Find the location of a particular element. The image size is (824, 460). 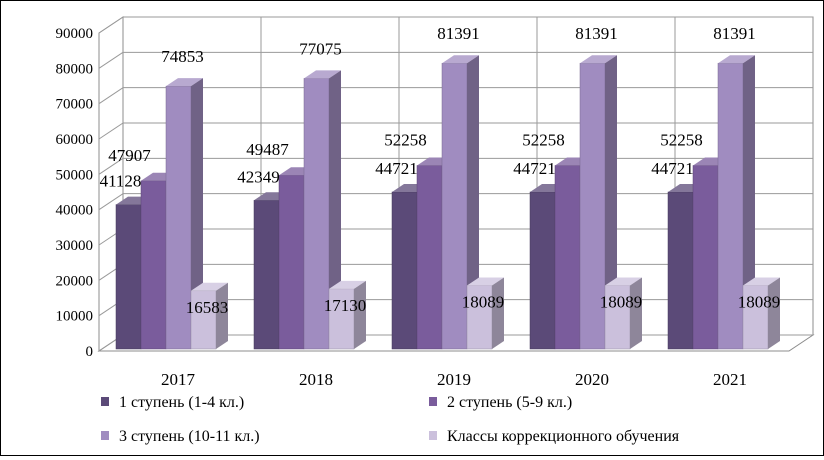

y-tick-label: 90000 is located at coordinates (75, 34).